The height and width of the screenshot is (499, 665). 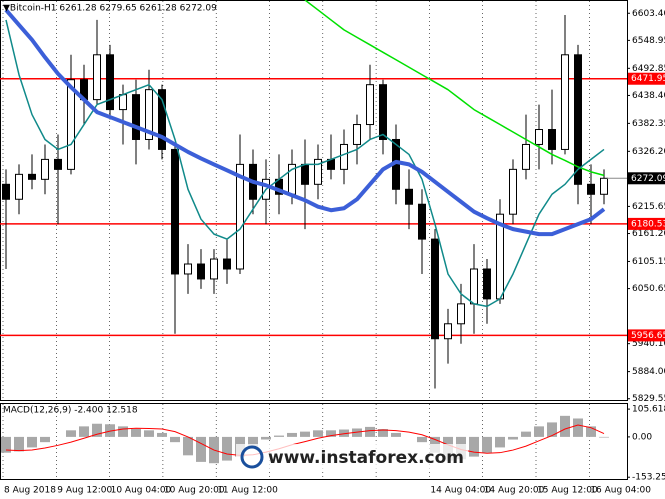 I want to click on macd-title: MACD(12,26,9) -2.400 12.518, so click(x=70, y=411).